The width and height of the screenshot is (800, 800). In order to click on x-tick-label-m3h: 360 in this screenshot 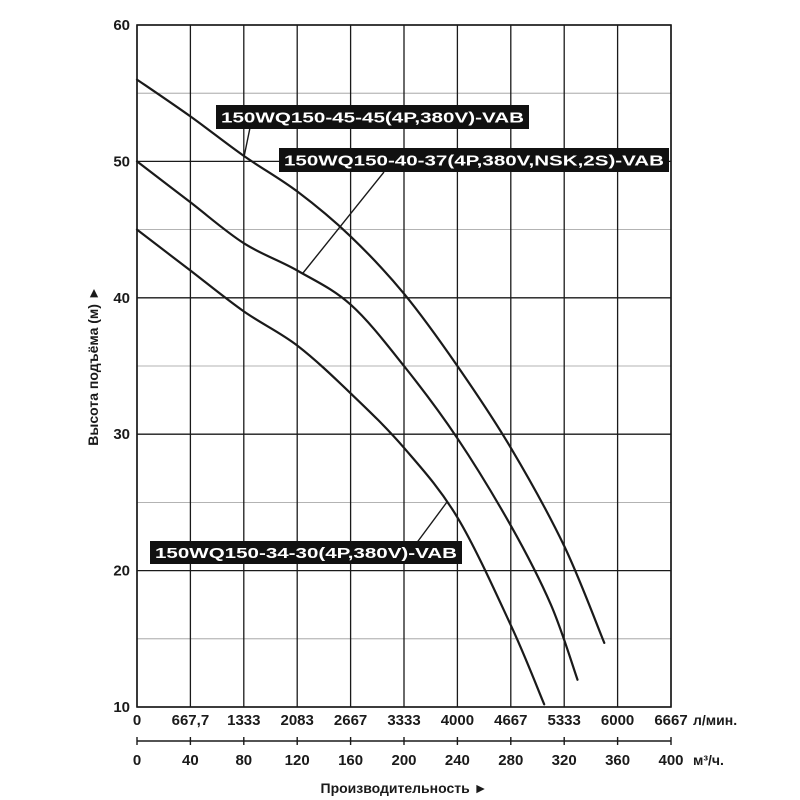, I will do `click(617, 760)`.